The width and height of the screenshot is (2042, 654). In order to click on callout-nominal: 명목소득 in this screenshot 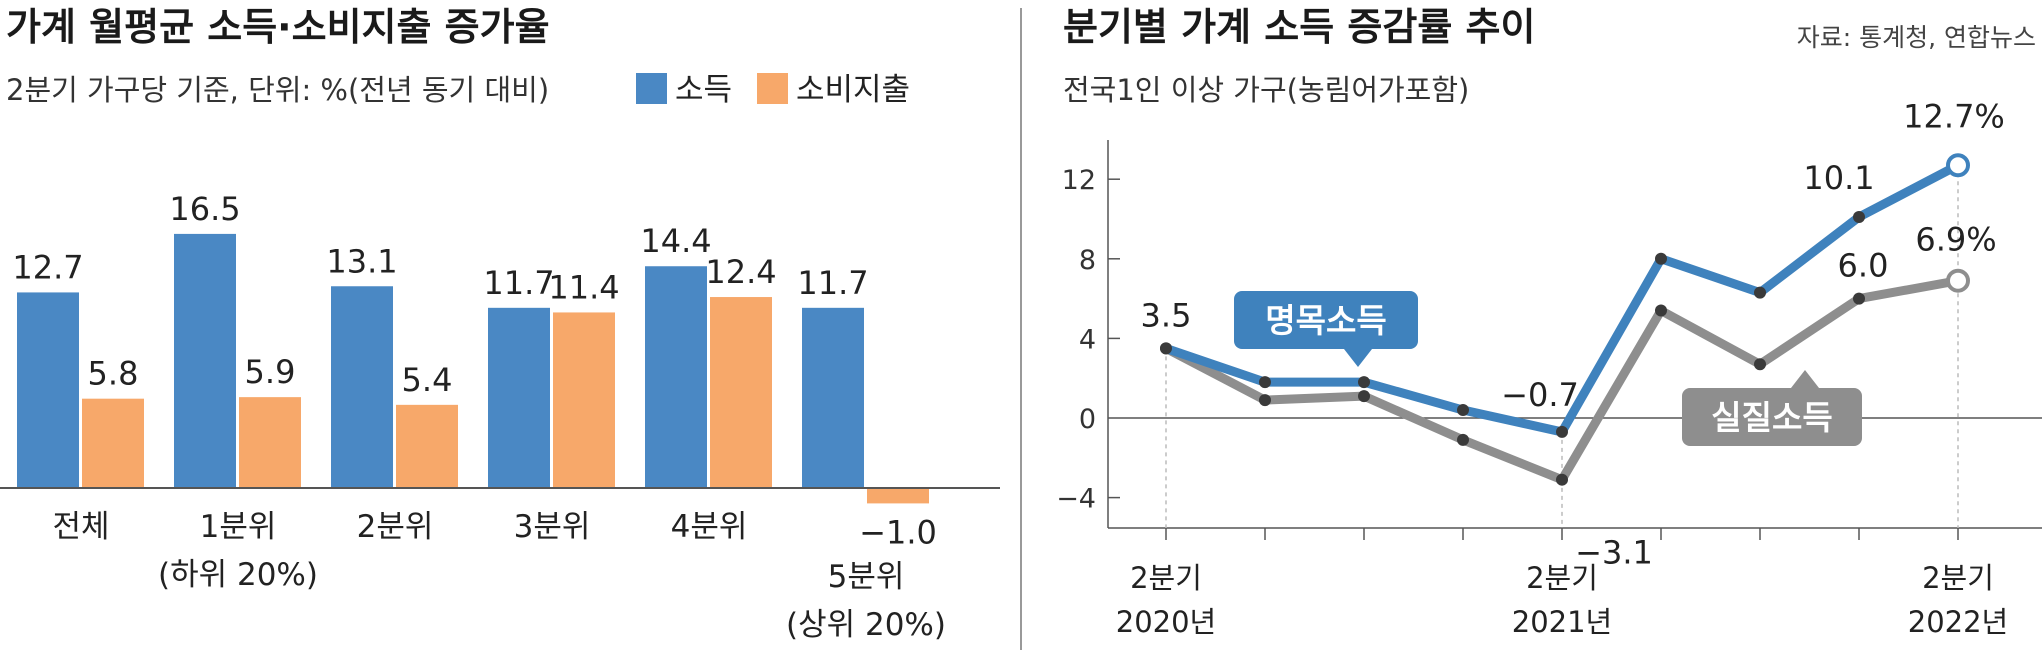, I will do `click(1326, 329)`.